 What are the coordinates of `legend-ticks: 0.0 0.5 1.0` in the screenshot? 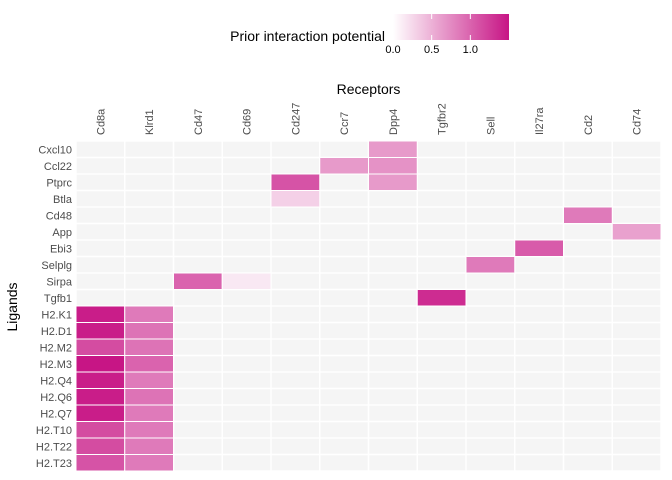 It's located at (431, 35).